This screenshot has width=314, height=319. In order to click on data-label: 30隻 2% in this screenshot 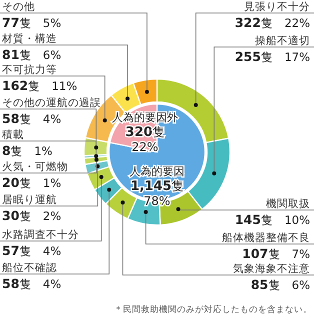, I will do `click(32, 215)`.